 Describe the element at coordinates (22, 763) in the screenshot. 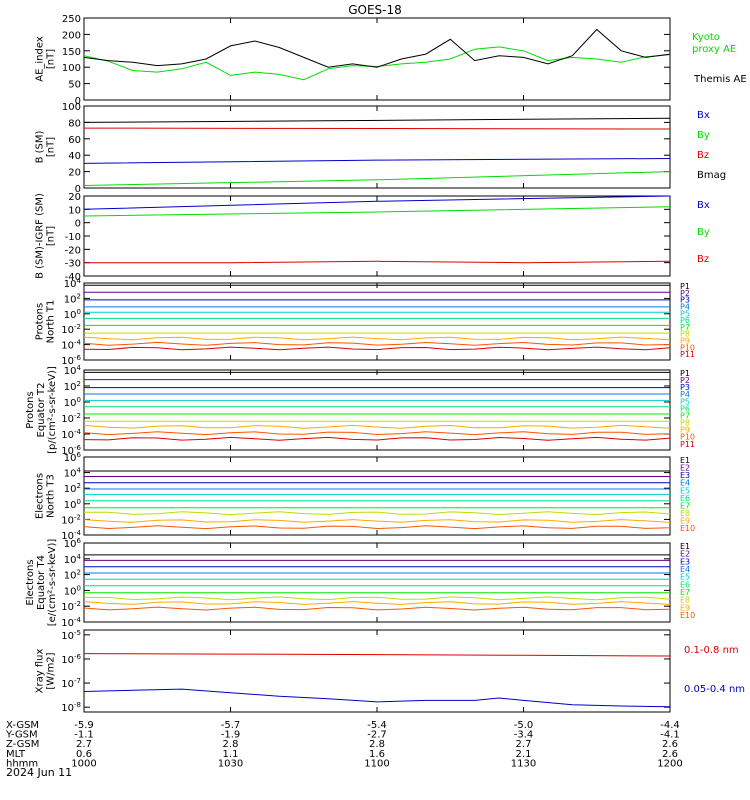

I see `footer-row-label: hhmm` at that location.